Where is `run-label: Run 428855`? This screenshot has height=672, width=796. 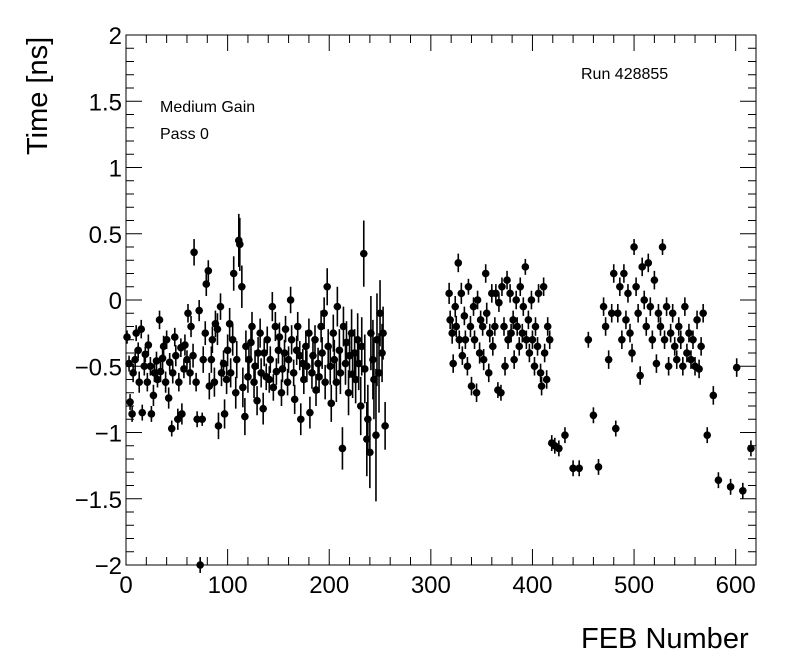 run-label: Run 428855 is located at coordinates (625, 74).